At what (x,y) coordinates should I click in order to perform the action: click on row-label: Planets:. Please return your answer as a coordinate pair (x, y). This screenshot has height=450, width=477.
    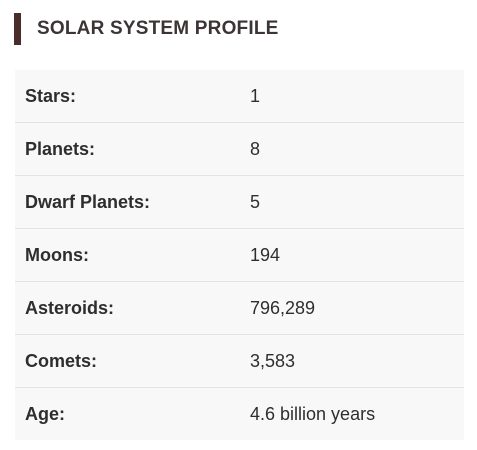
    Looking at the image, I should click on (132, 149).